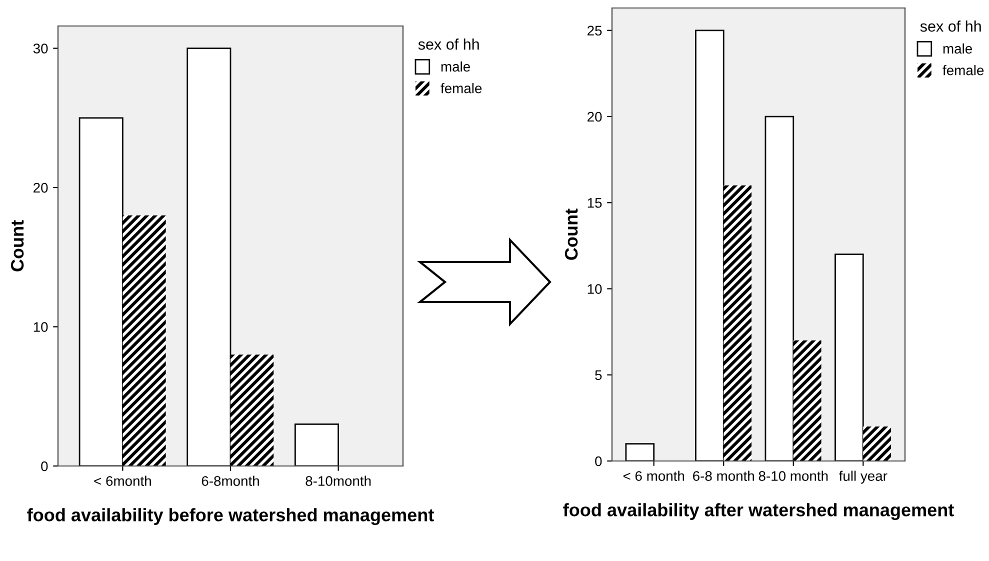 The width and height of the screenshot is (989, 561). I want to click on x-tick-label: 6-8 month, so click(723, 475).